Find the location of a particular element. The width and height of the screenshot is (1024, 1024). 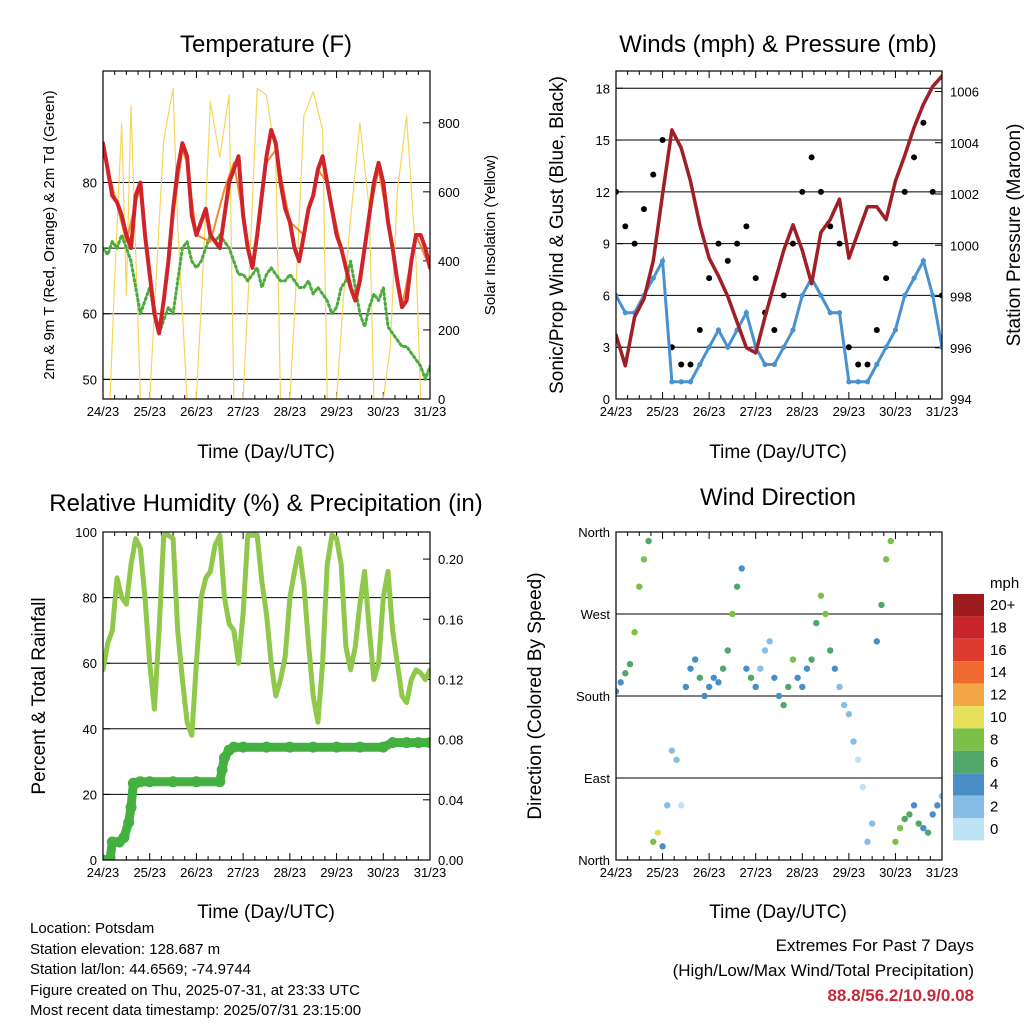

humidity-y2tick-label: 0.20 is located at coordinates (450, 559).